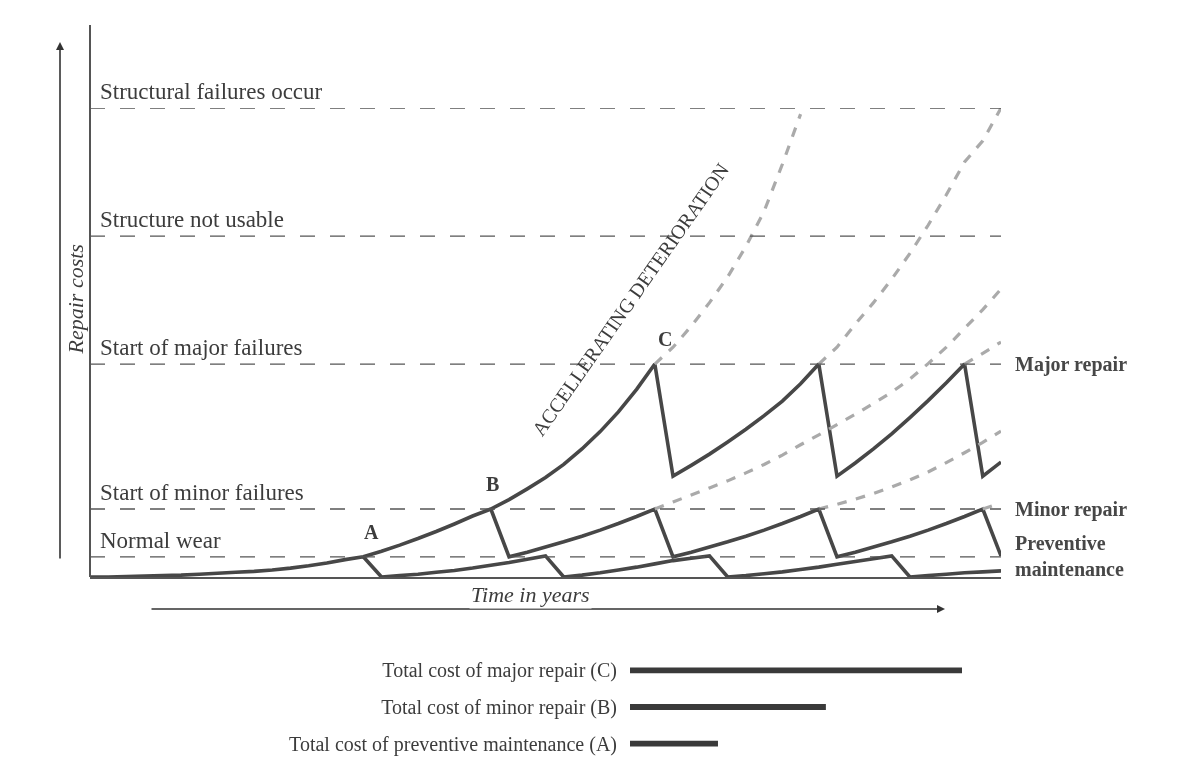 Image resolution: width=1202 pixels, height=773 pixels. Describe the element at coordinates (453, 744) in the screenshot. I see `y-tick-label: Total cost of preventive maintenance (A)` at that location.